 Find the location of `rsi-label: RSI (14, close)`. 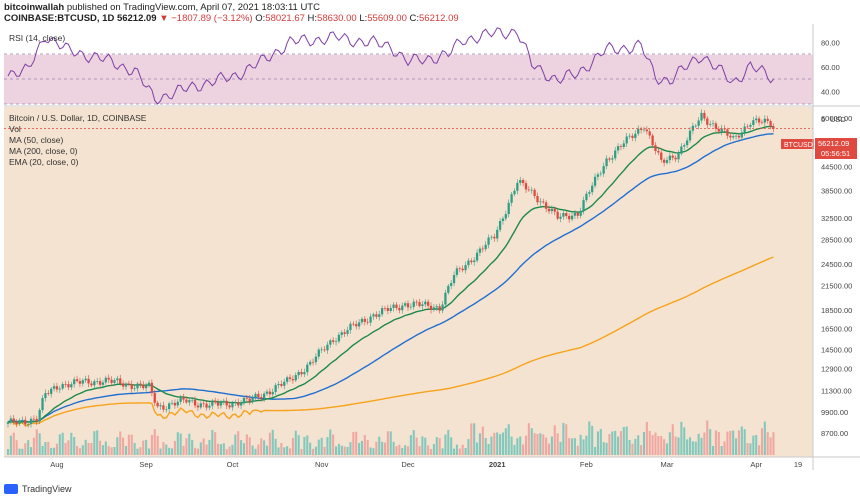

rsi-label: RSI (14, close) is located at coordinates (37, 38).